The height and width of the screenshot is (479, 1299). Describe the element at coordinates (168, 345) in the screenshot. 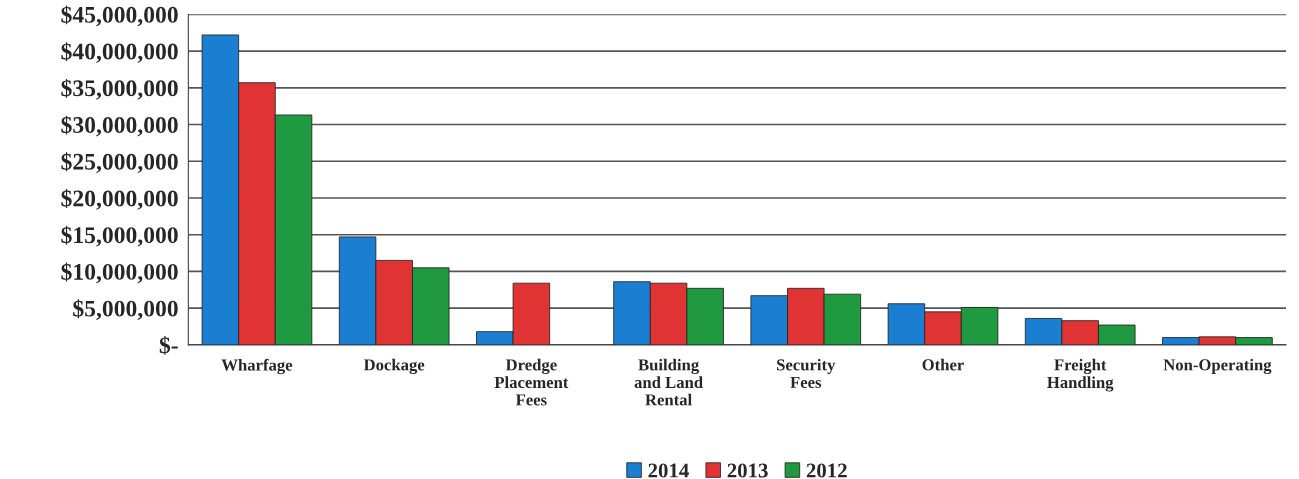

I see `y-tick-label: $-` at that location.